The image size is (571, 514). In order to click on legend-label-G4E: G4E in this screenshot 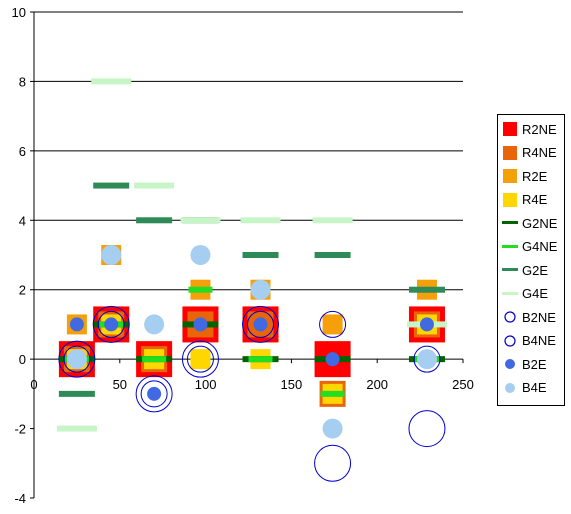, I will do `click(535, 293)`.